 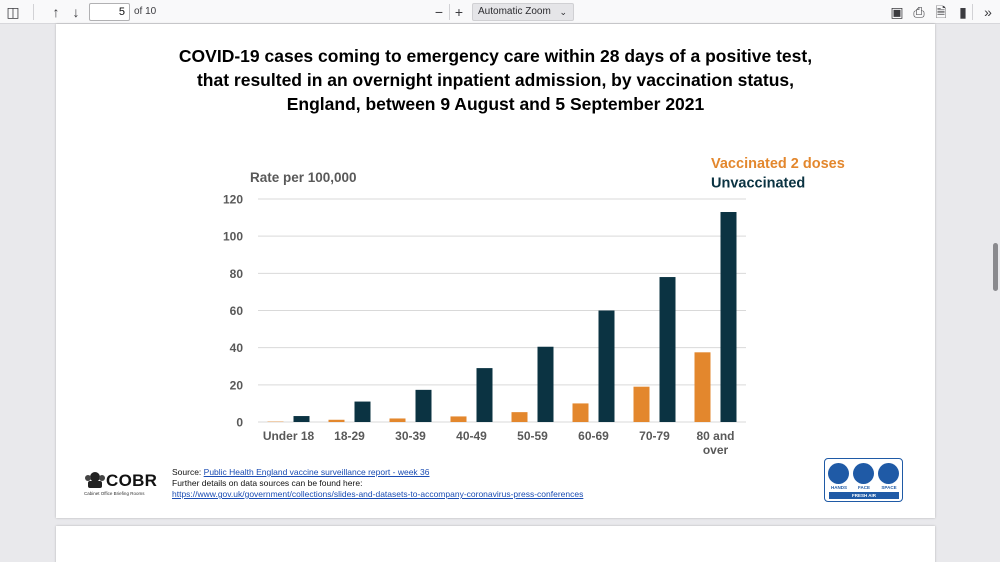 What do you see at coordinates (888, 473) in the screenshot?
I see `space-icon` at bounding box center [888, 473].